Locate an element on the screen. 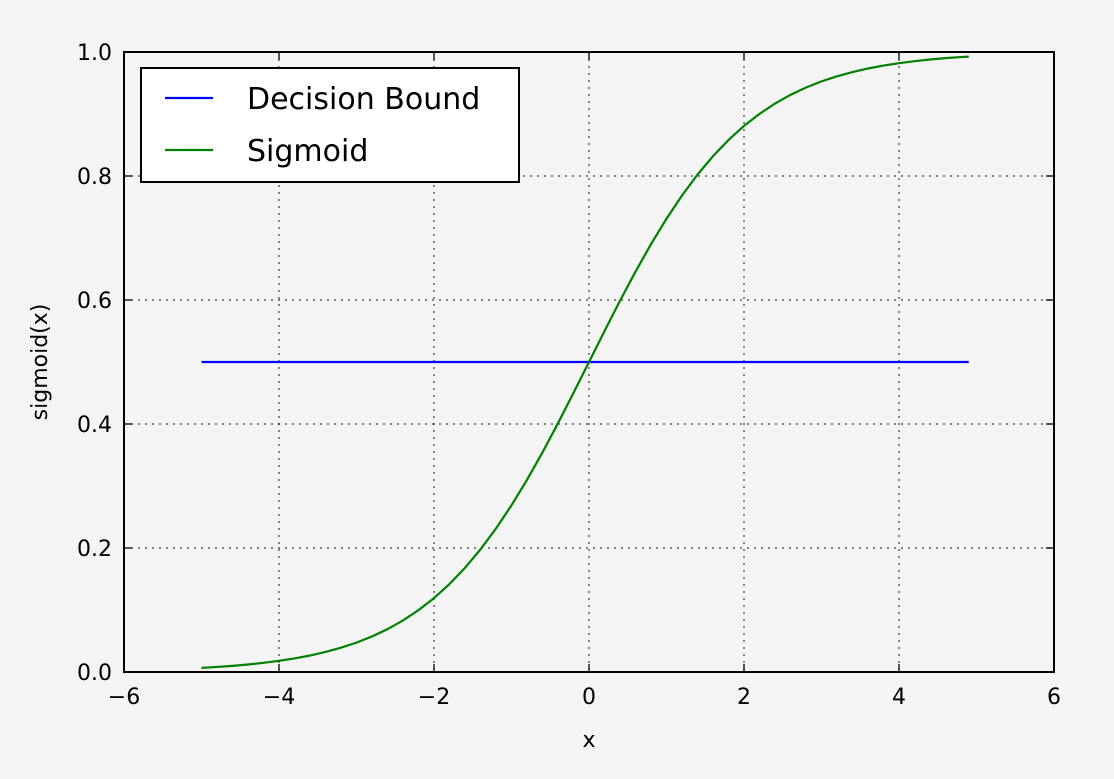 This screenshot has width=1114, height=779. y-tick-label: 0.4 is located at coordinates (94, 425).